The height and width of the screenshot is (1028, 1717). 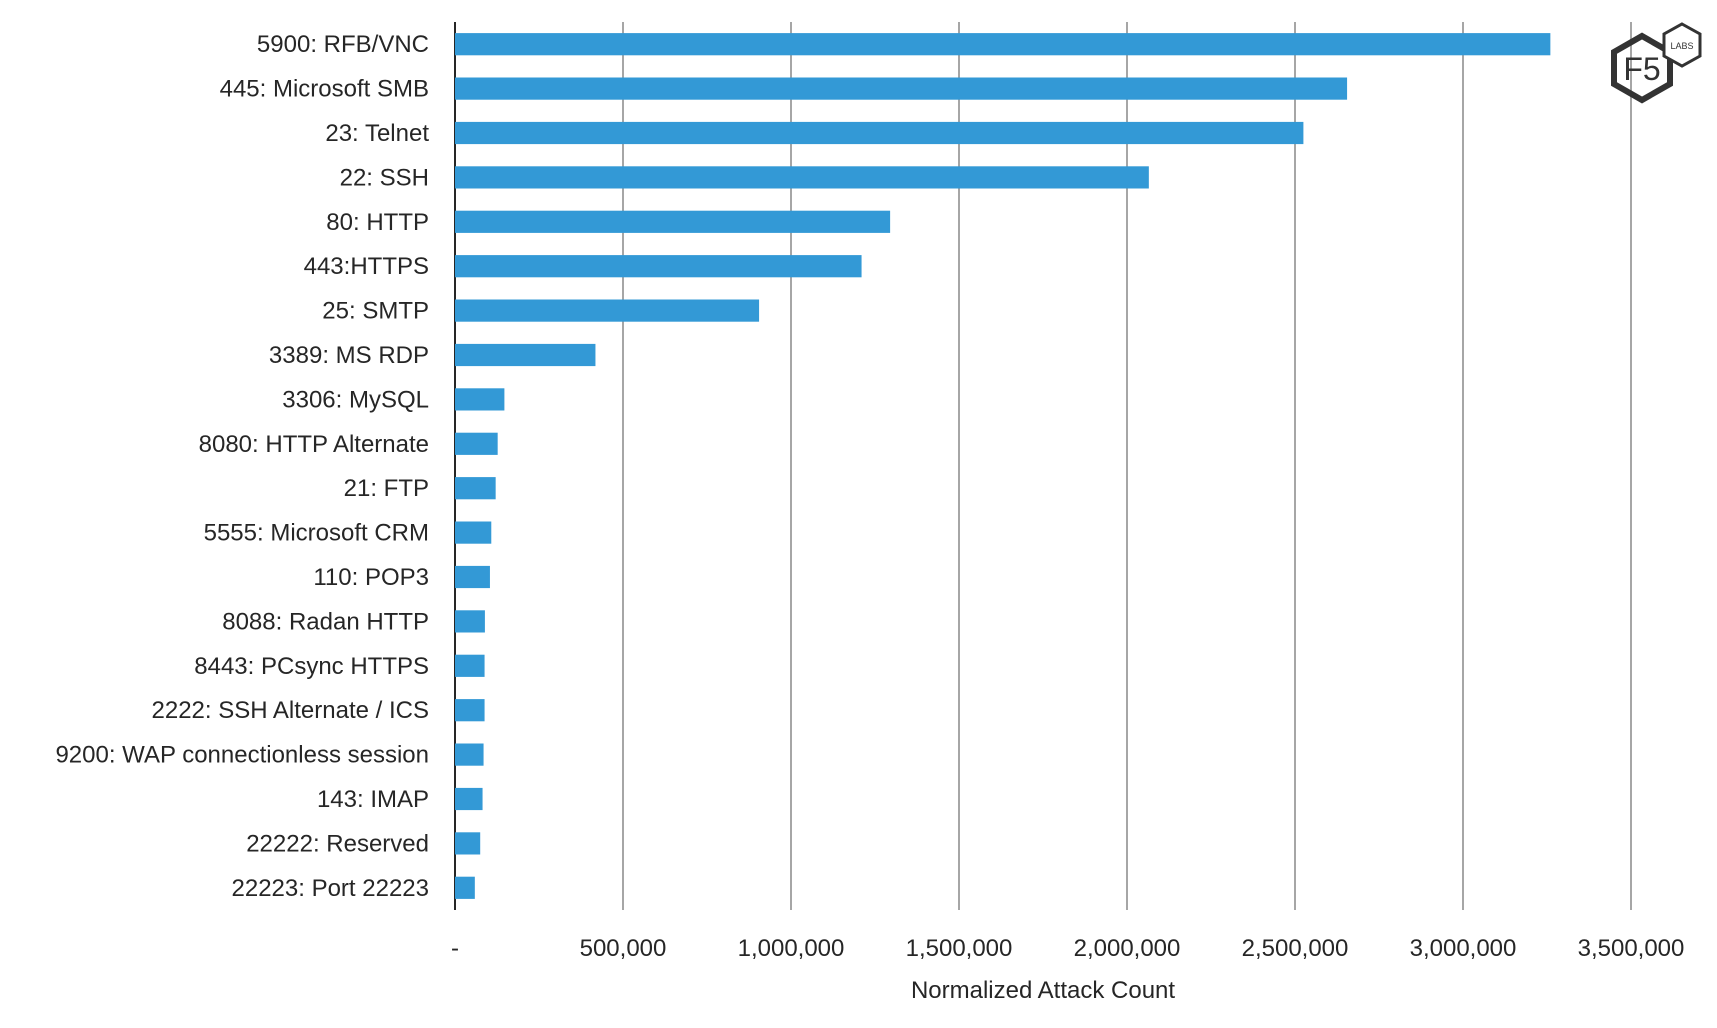 What do you see at coordinates (337, 843) in the screenshot?
I see `category-label: 22222: Reserved` at bounding box center [337, 843].